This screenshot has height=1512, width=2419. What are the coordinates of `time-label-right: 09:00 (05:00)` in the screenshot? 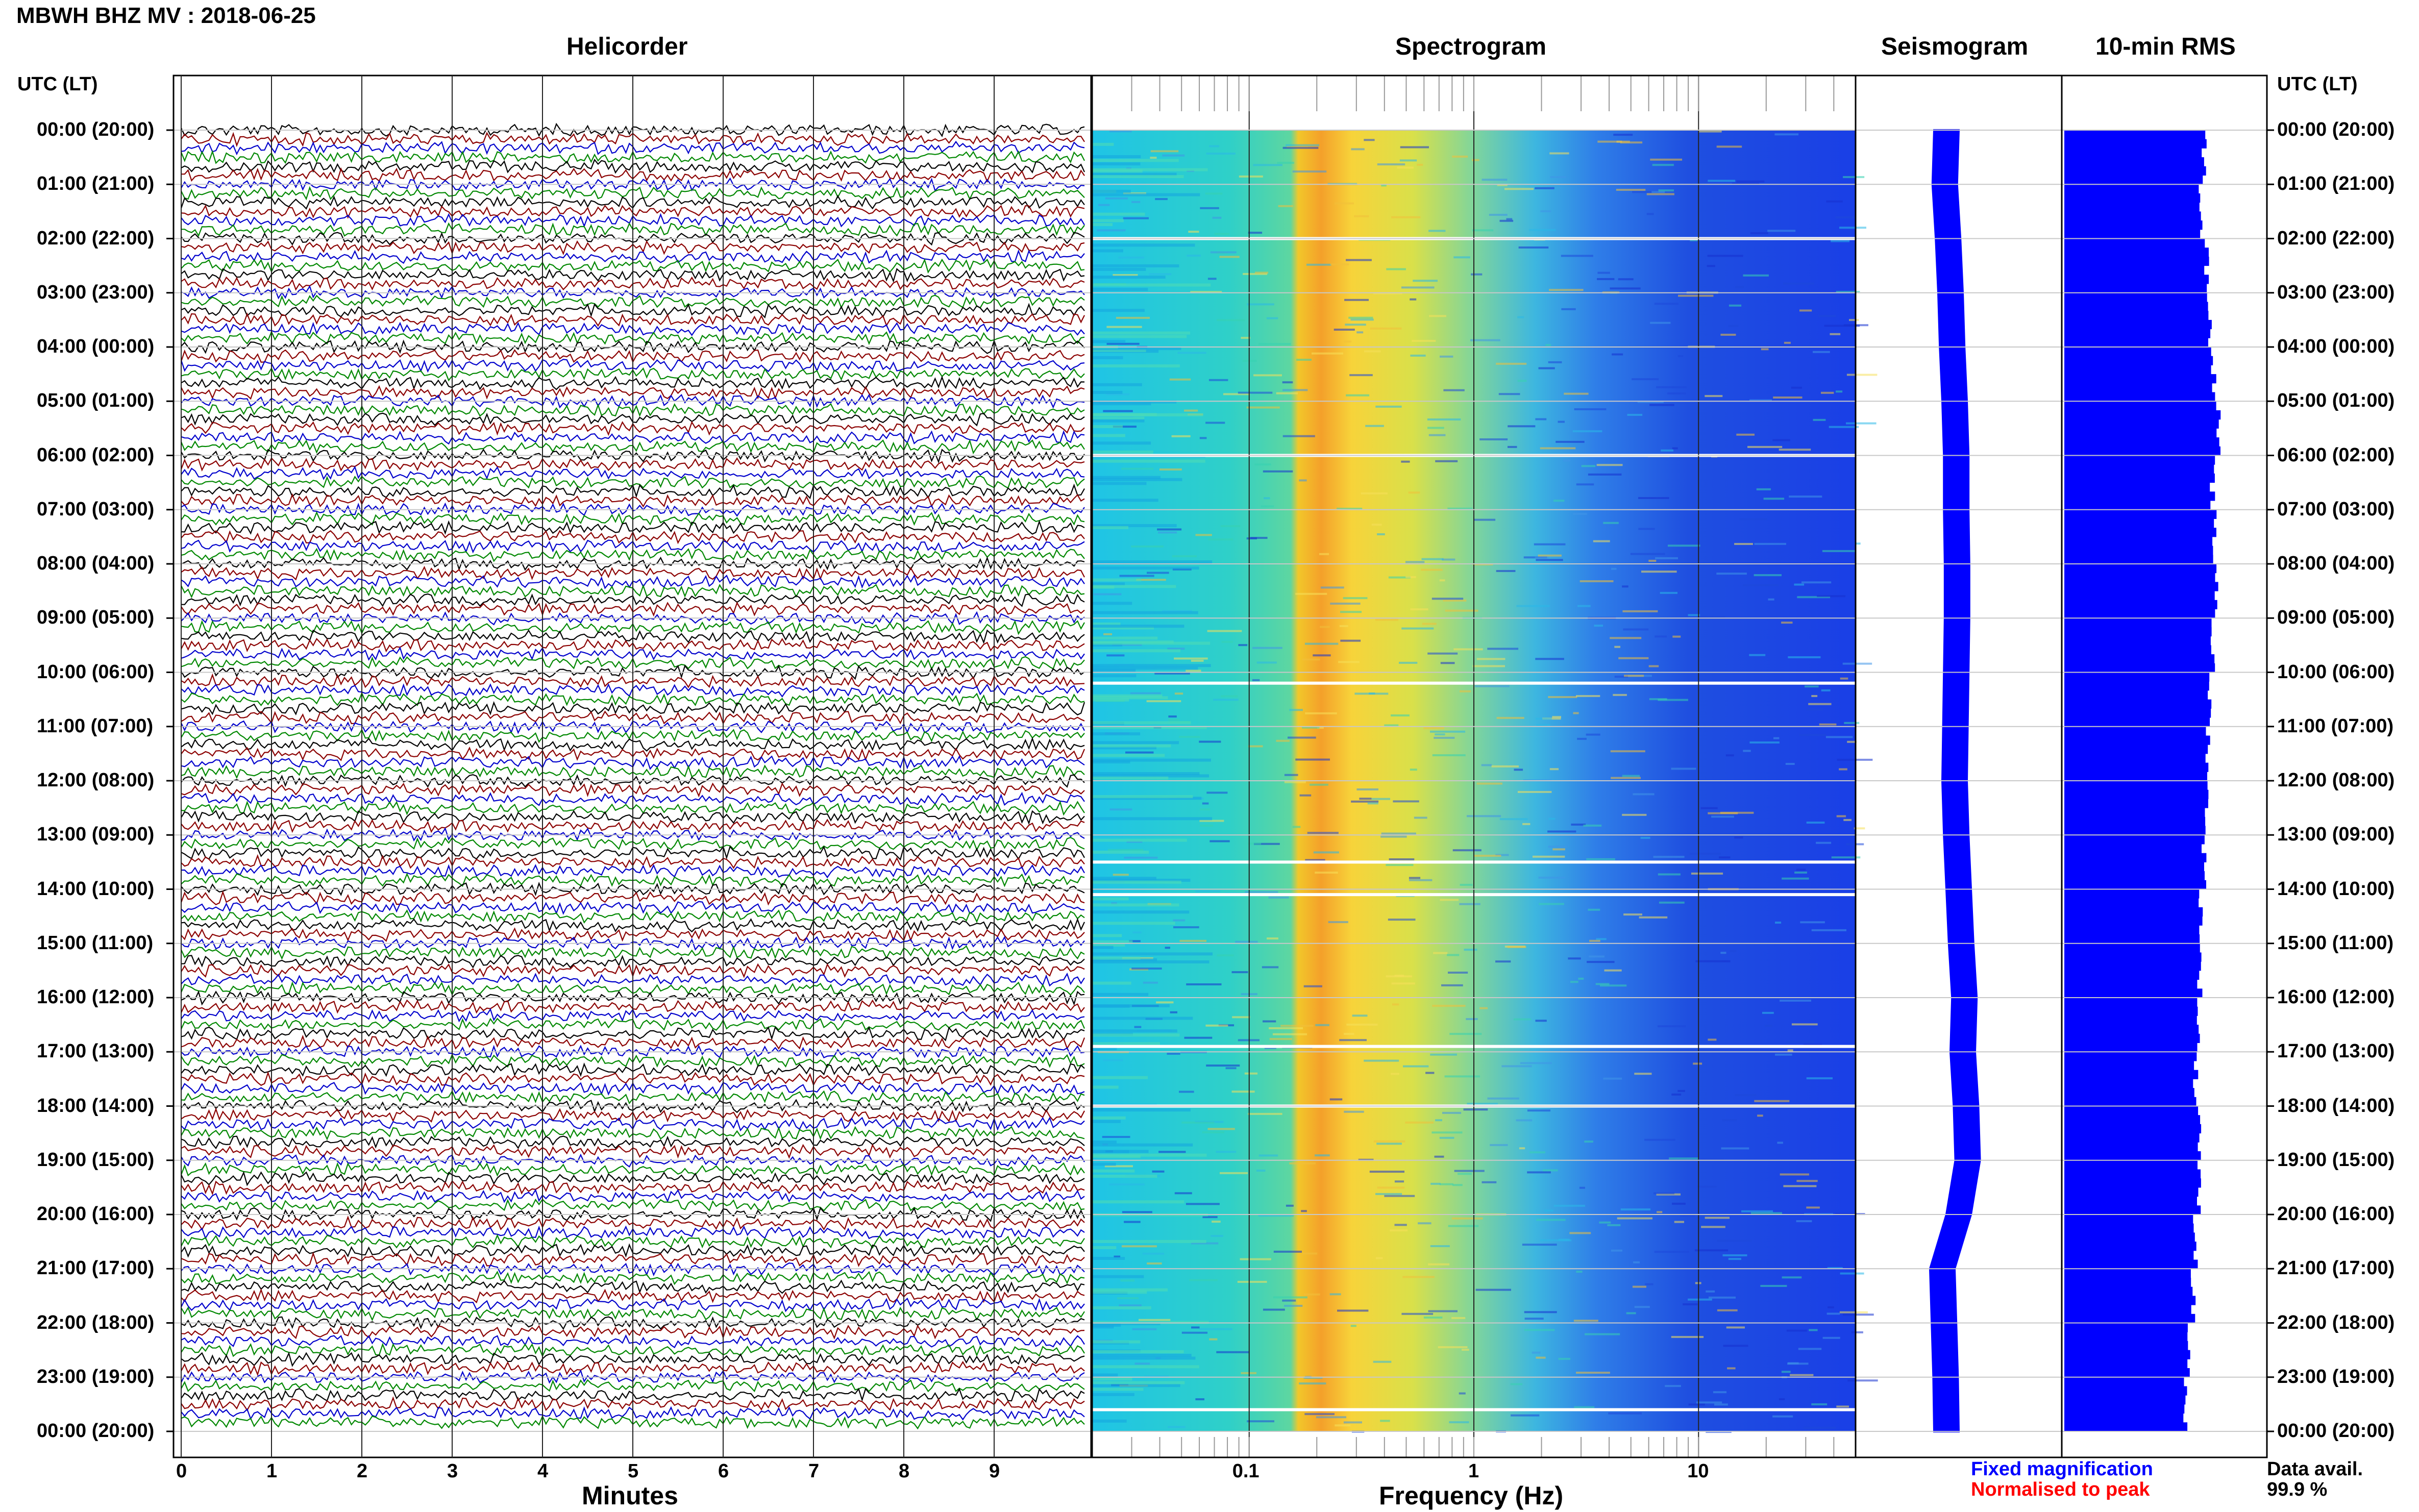 It's located at (2336, 618).